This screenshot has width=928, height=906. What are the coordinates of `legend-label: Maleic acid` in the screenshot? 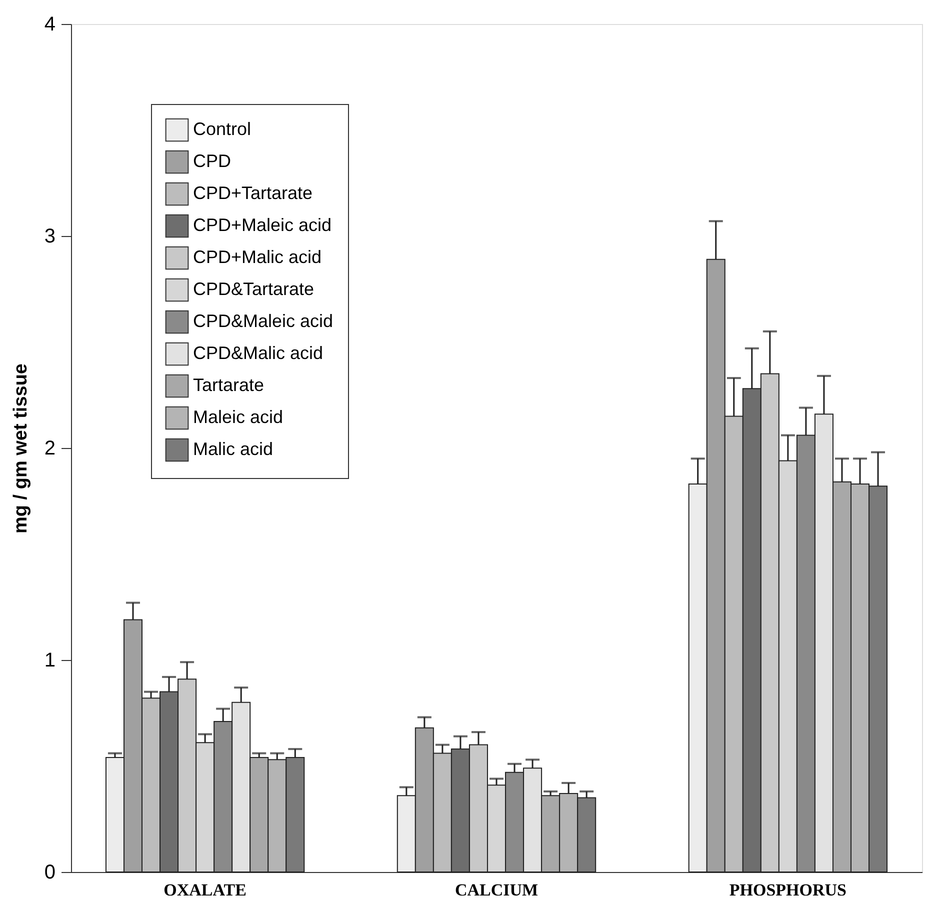 It's located at (238, 417).